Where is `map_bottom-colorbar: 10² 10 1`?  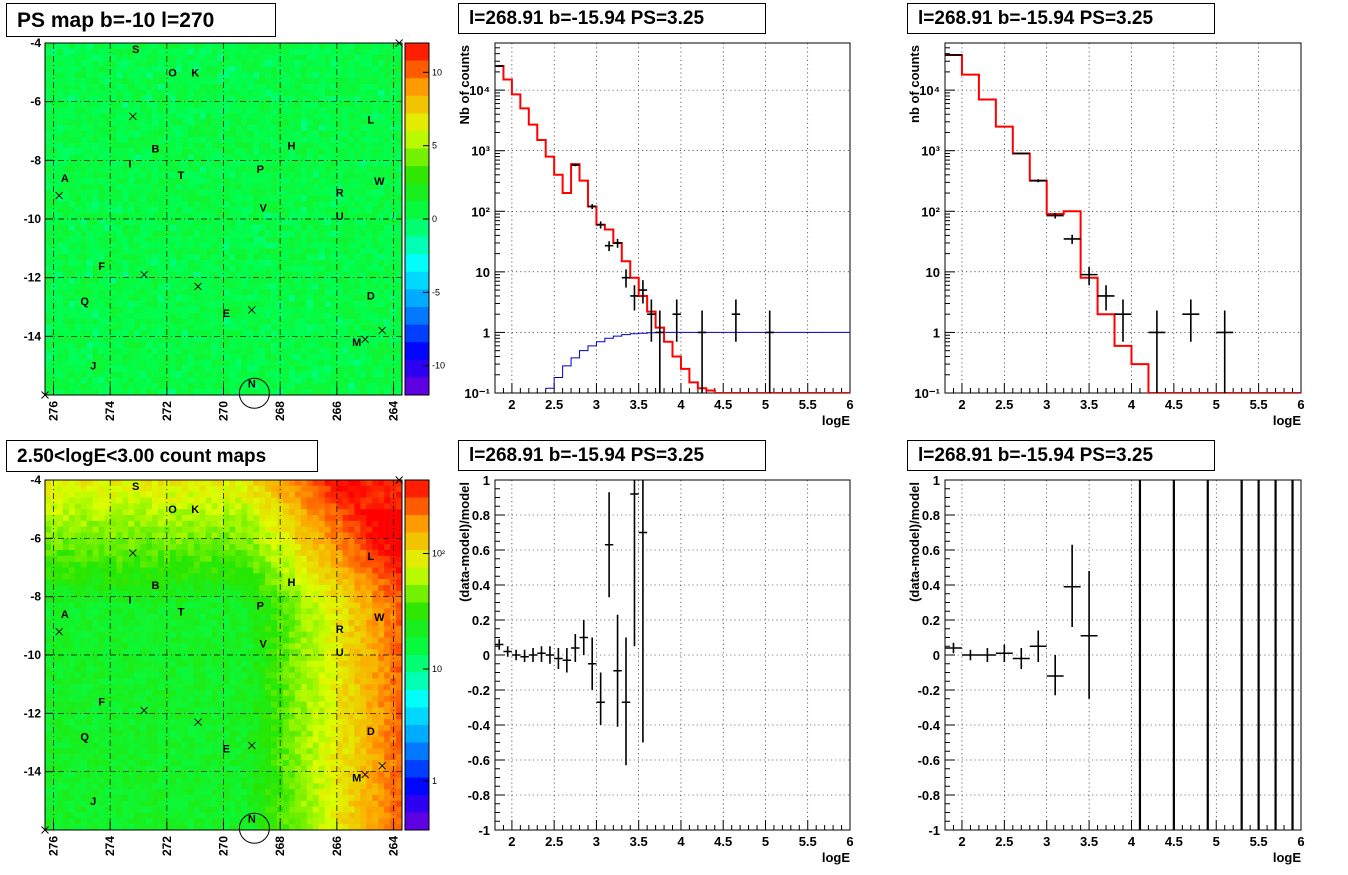 map_bottom-colorbar: 10² 10 1 is located at coordinates (424, 655).